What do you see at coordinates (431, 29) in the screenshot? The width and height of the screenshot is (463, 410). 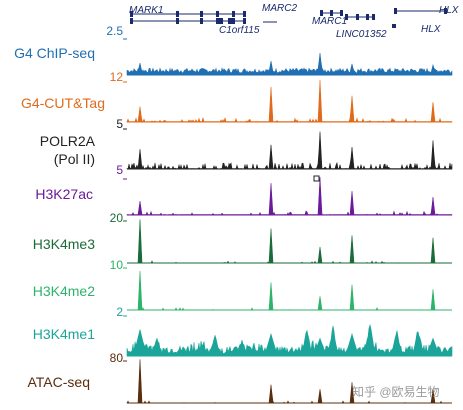 I see `gene-label-hlx-bottom: HLX` at bounding box center [431, 29].